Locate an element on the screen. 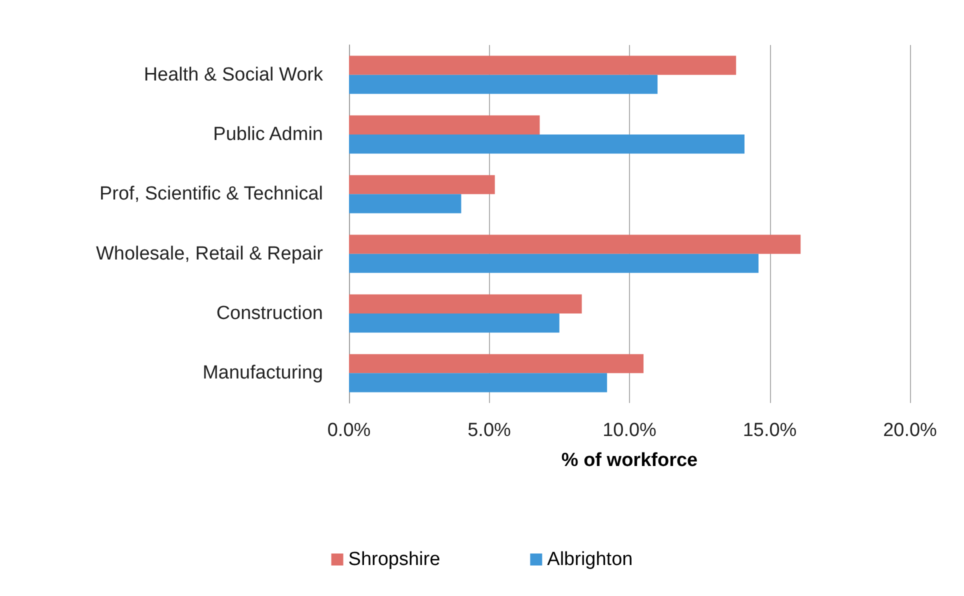 The width and height of the screenshot is (964, 596). y-tick-label: Construction is located at coordinates (269, 313).